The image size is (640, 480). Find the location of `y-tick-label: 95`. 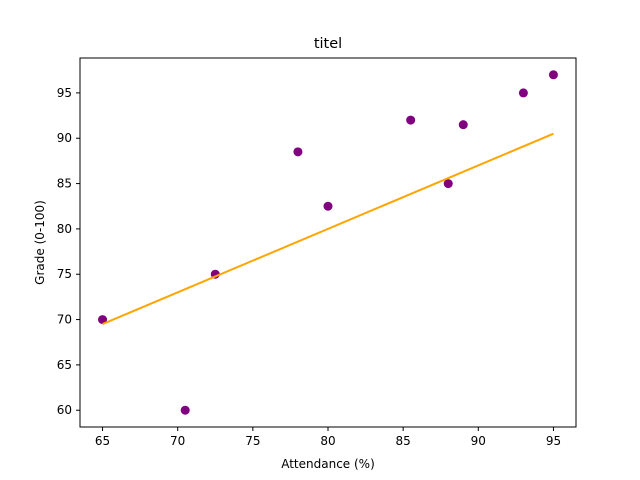

y-tick-label: 95 is located at coordinates (64, 93).